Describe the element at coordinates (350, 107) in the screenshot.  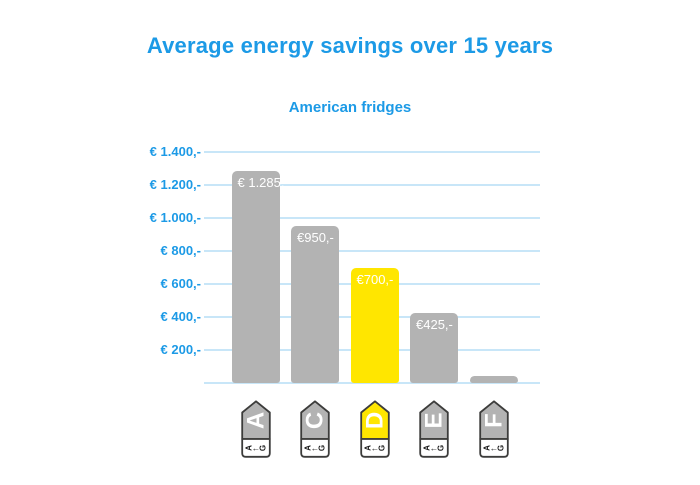
I see `chart-subtitle: American fridges` at that location.